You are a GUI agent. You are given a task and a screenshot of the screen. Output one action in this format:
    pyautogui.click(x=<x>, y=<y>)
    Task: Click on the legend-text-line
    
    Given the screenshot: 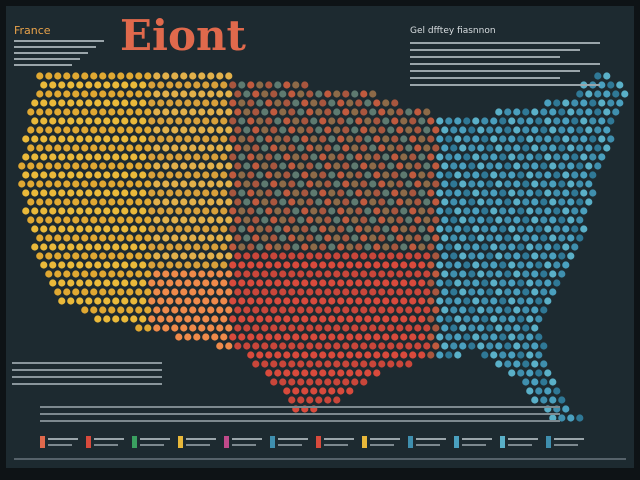 What is the action you would take?
    pyautogui.click(x=198, y=445)
    